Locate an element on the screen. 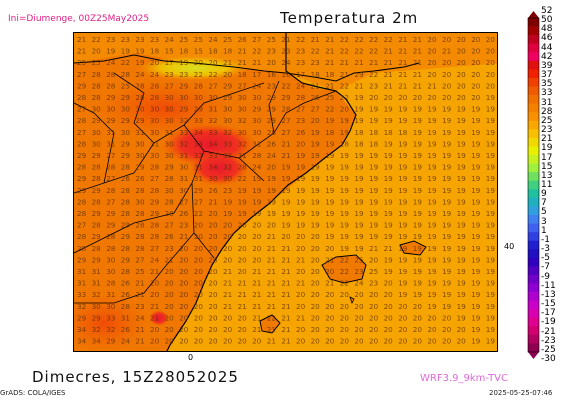  grid-value: 16 is located at coordinates (272, 74).